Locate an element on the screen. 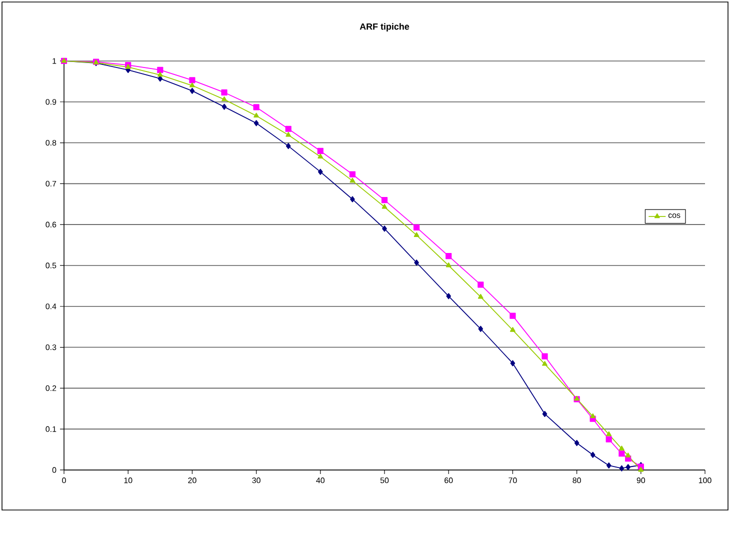 This screenshot has height=539, width=731. chart-title: ARF tipiche is located at coordinates (385, 27).